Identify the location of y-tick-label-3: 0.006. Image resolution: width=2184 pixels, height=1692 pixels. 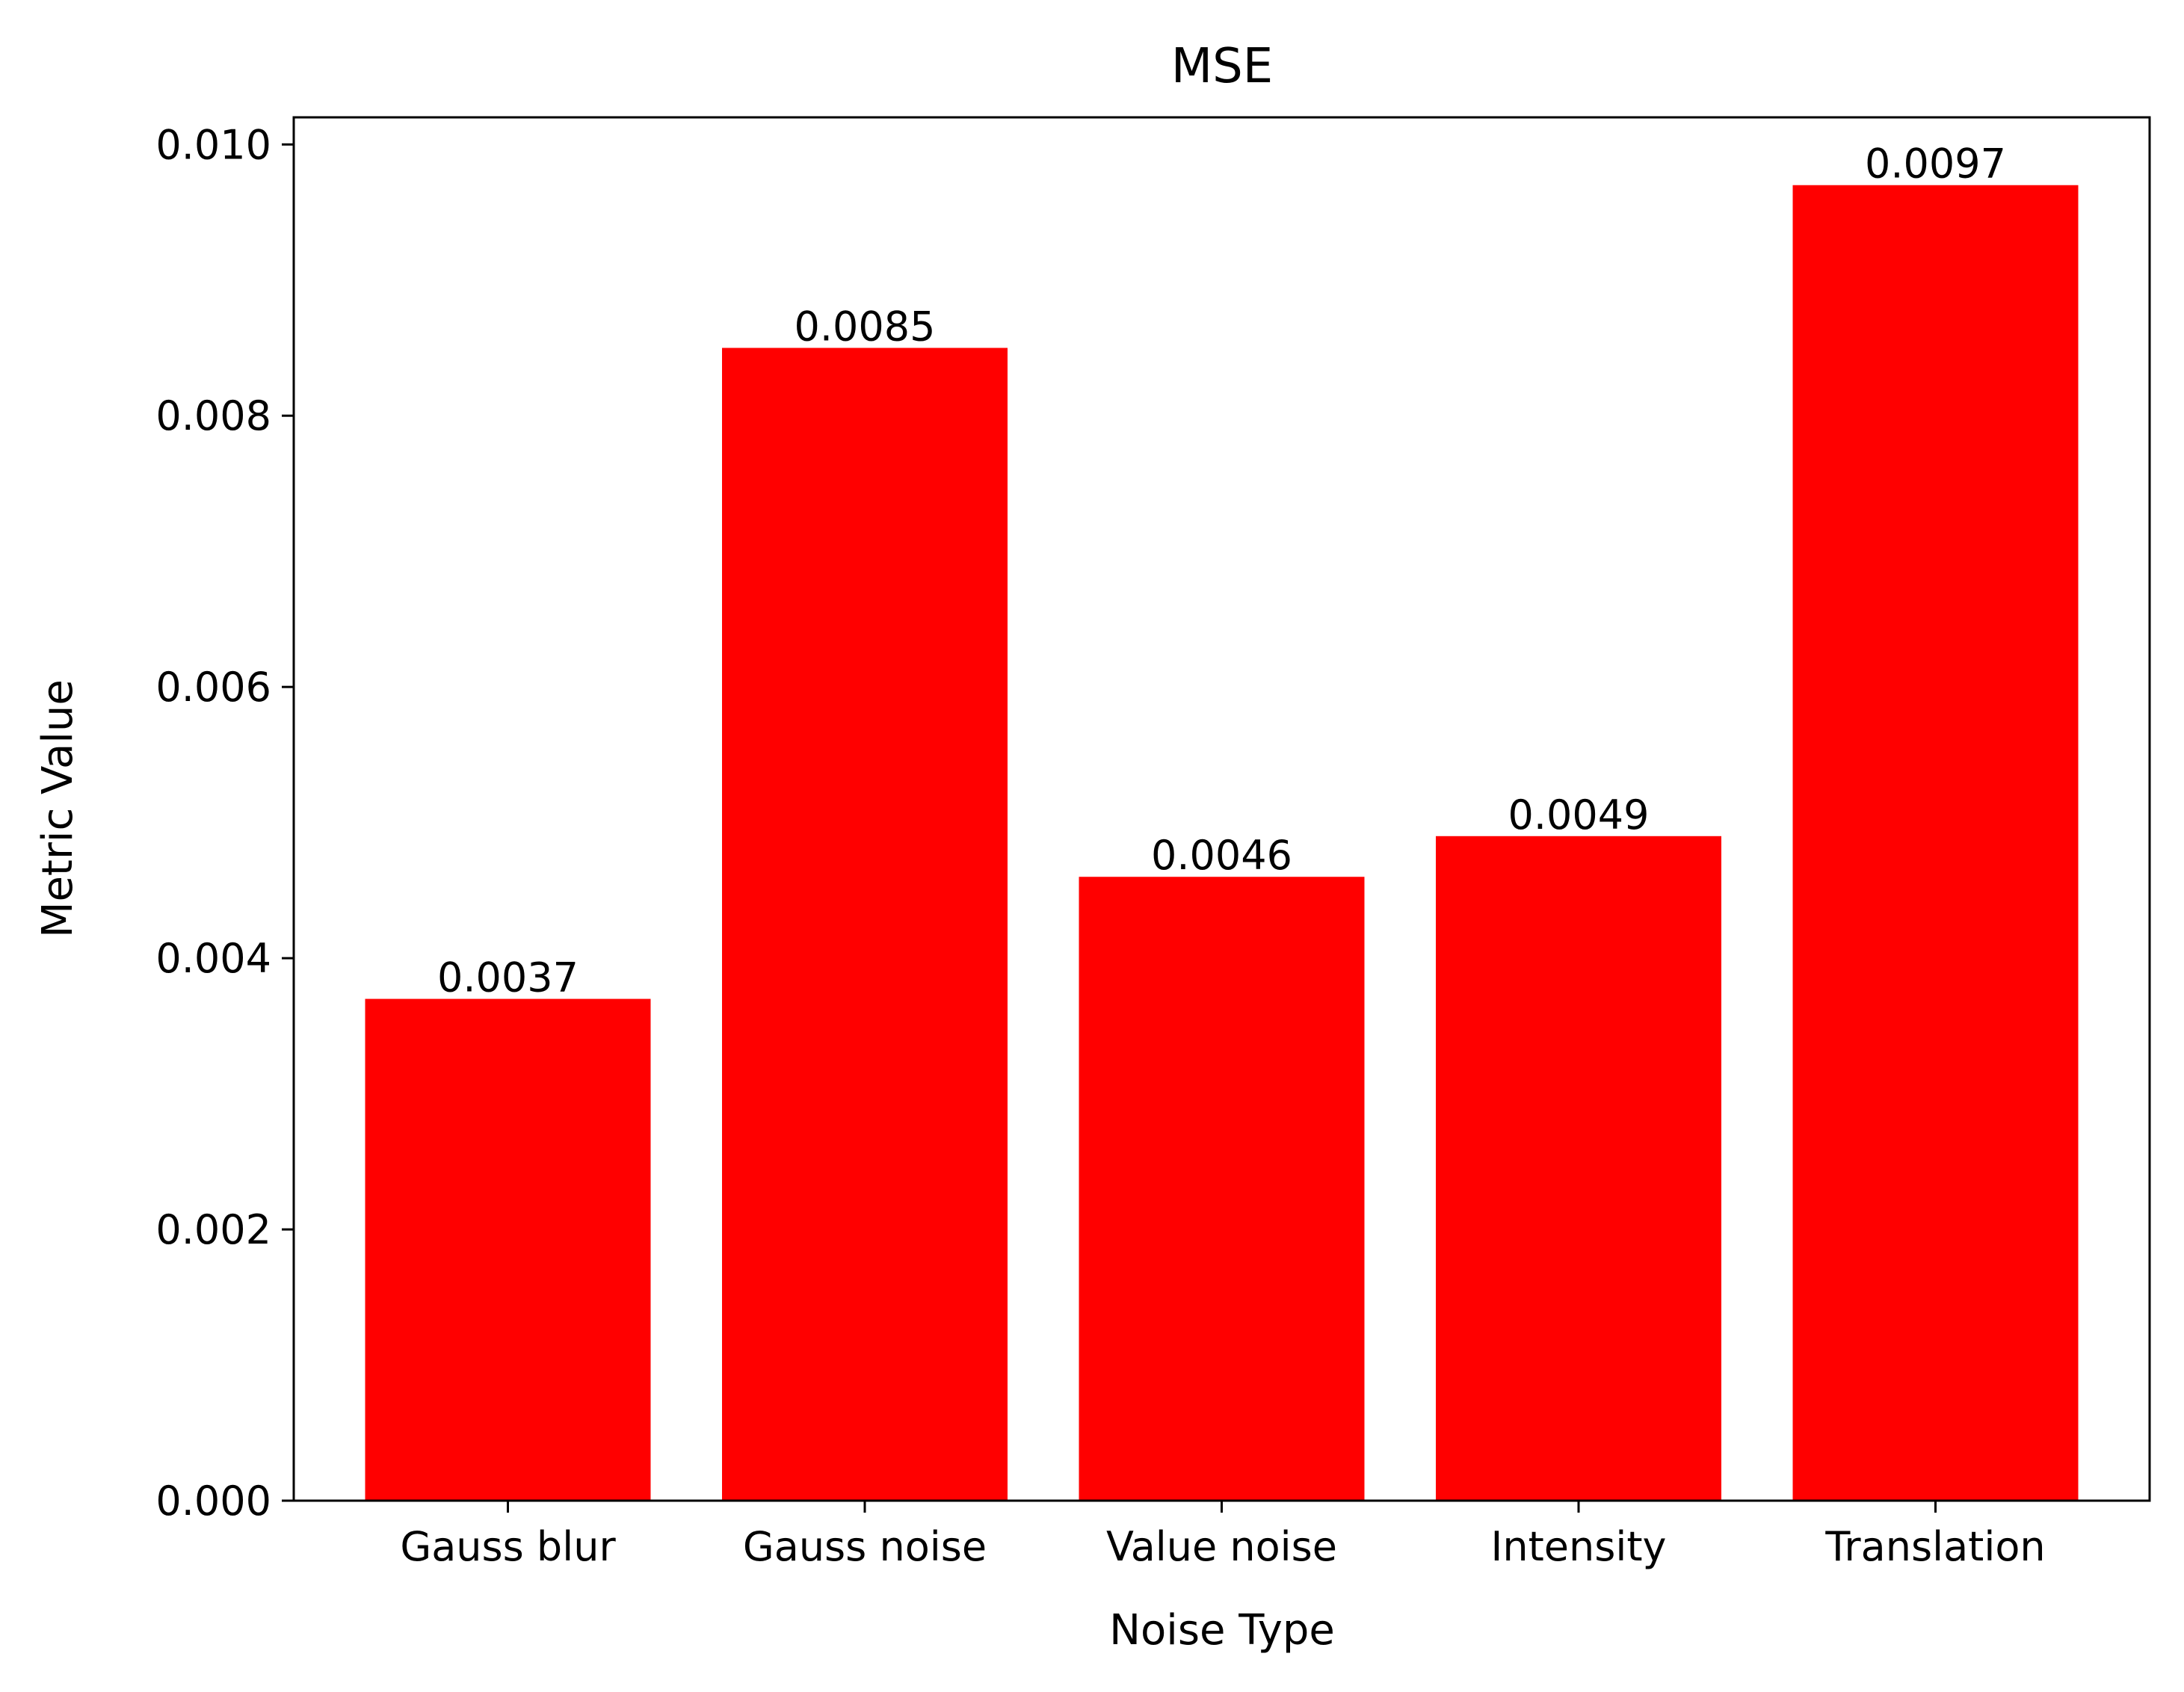
(213, 687).